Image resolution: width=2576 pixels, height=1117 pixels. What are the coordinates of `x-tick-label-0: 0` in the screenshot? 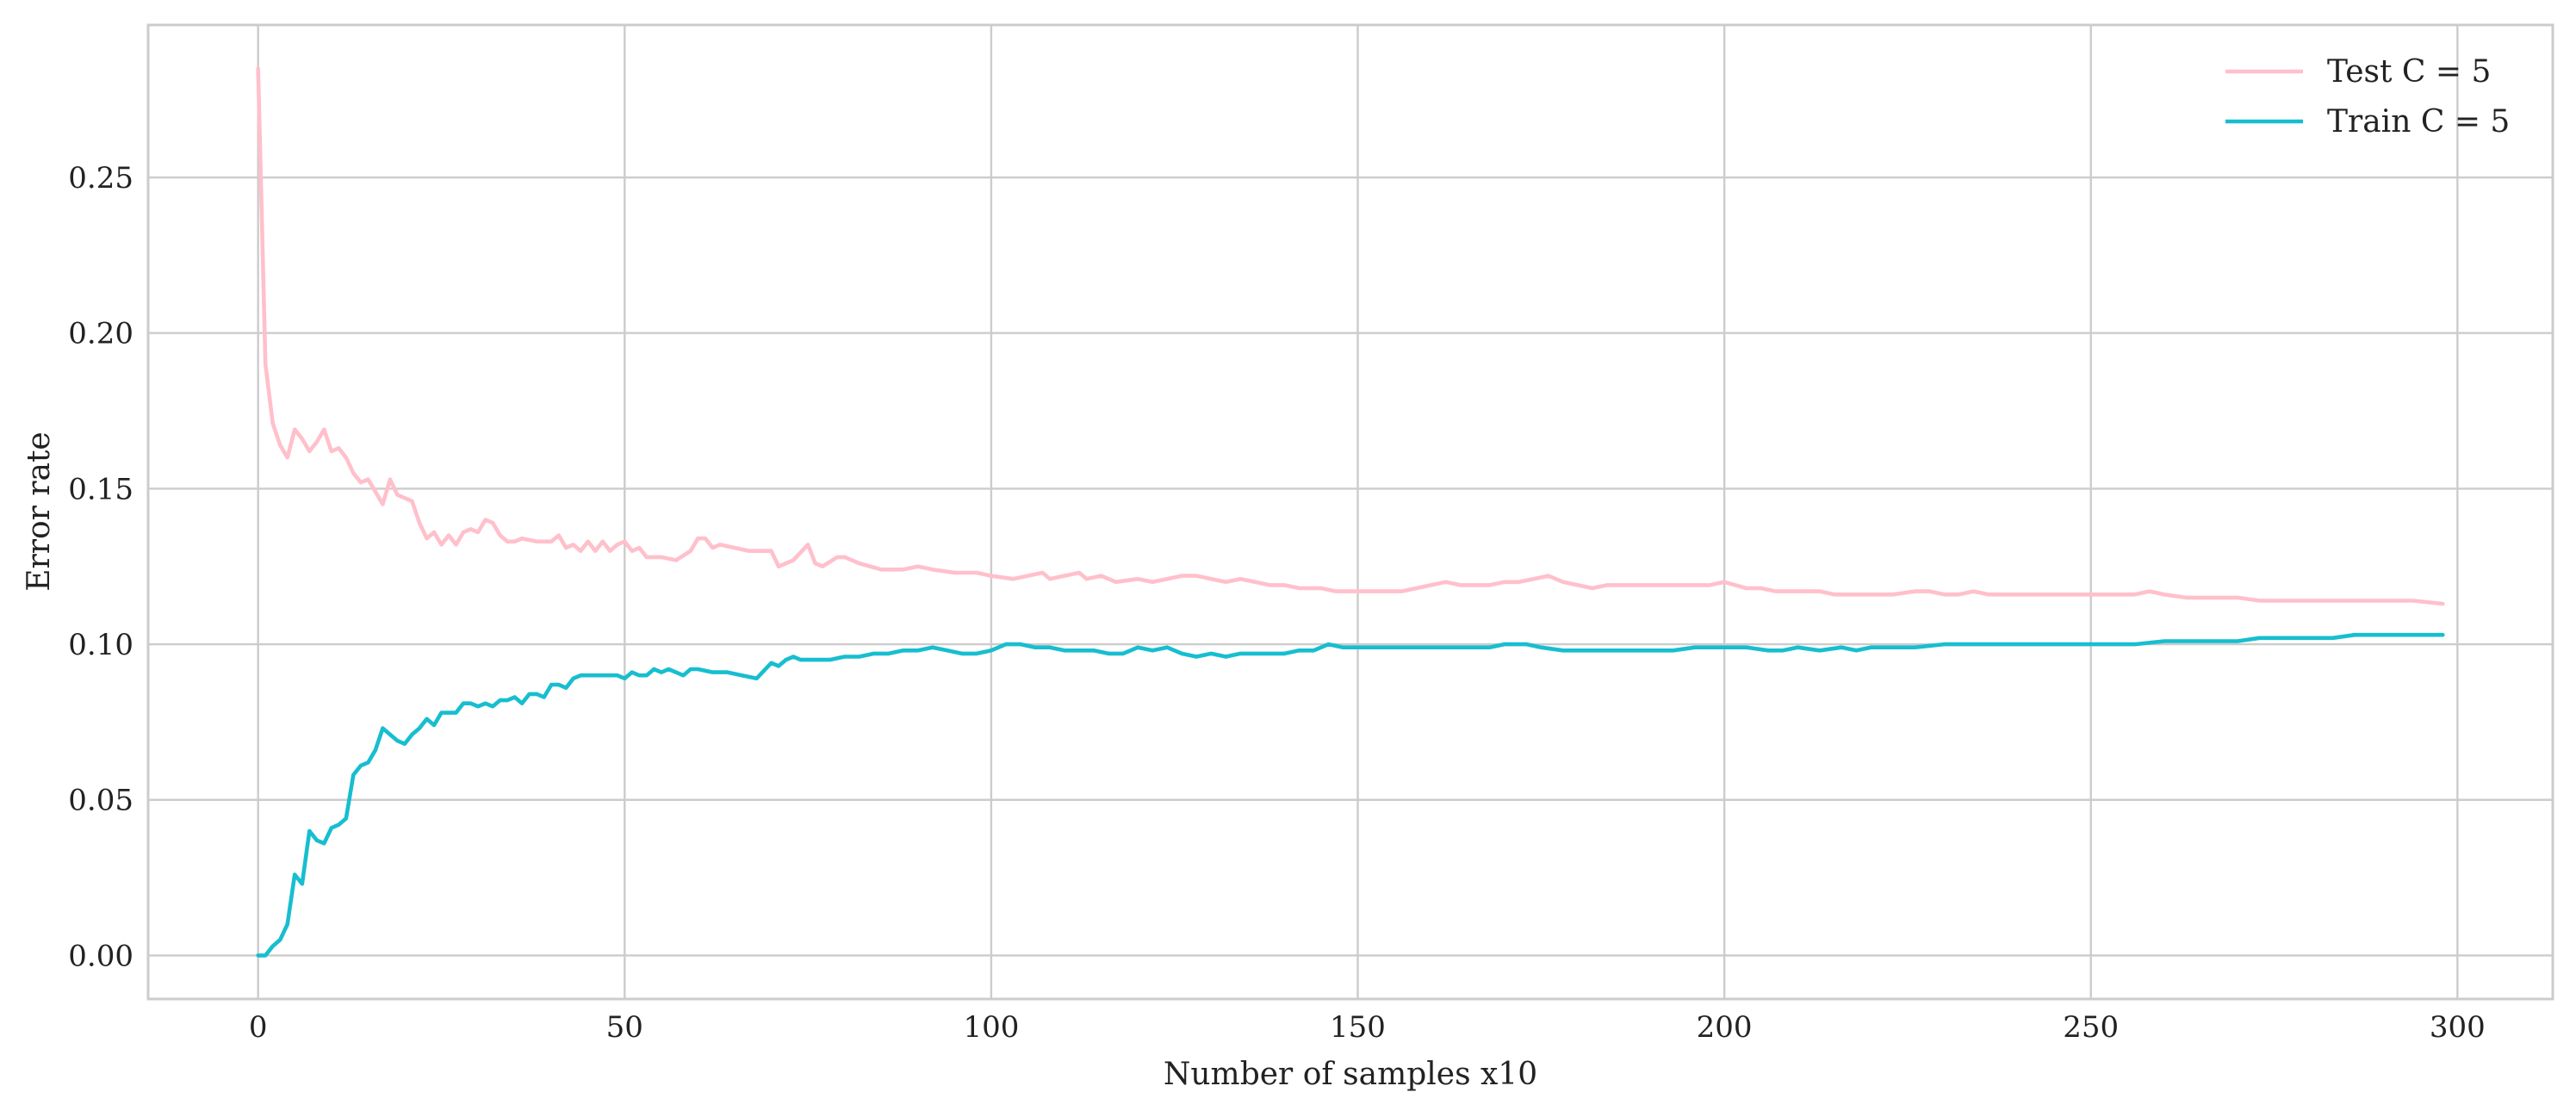 It's located at (258, 1027).